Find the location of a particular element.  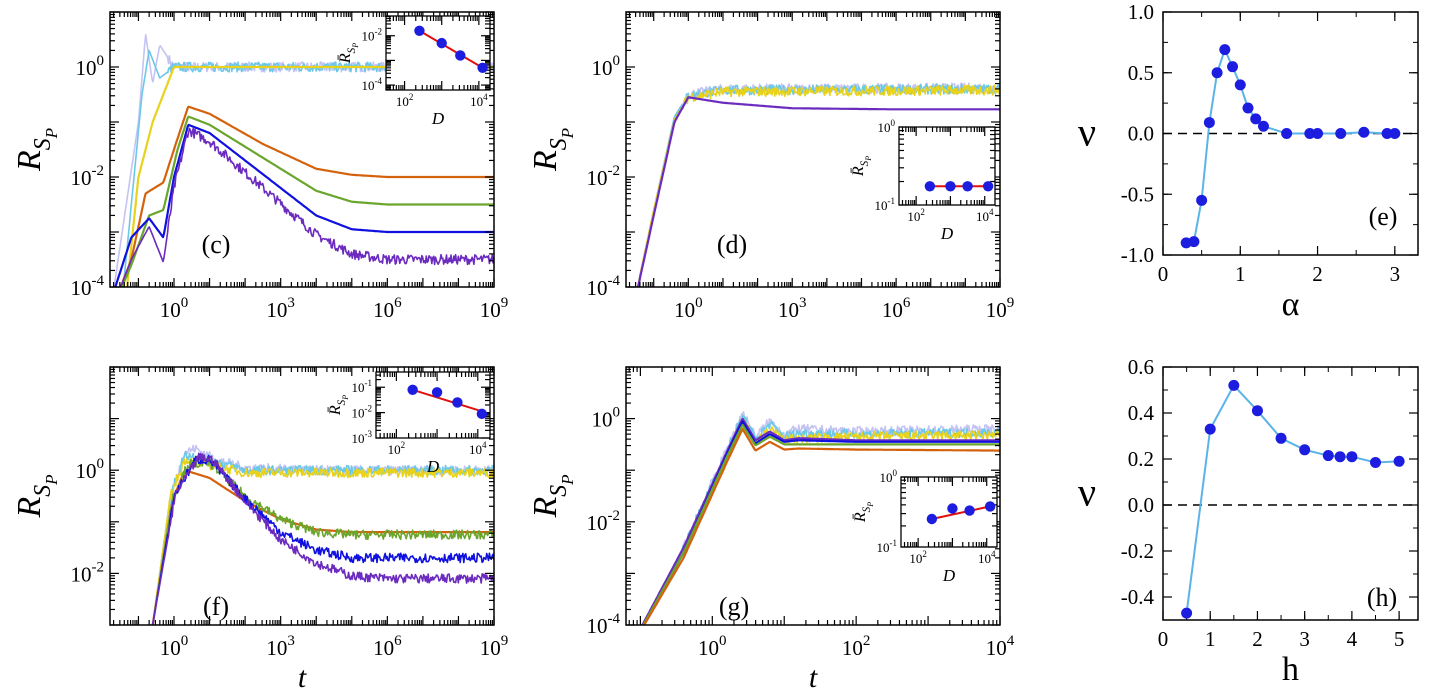

inset-fit-line is located at coordinates (447, 400).